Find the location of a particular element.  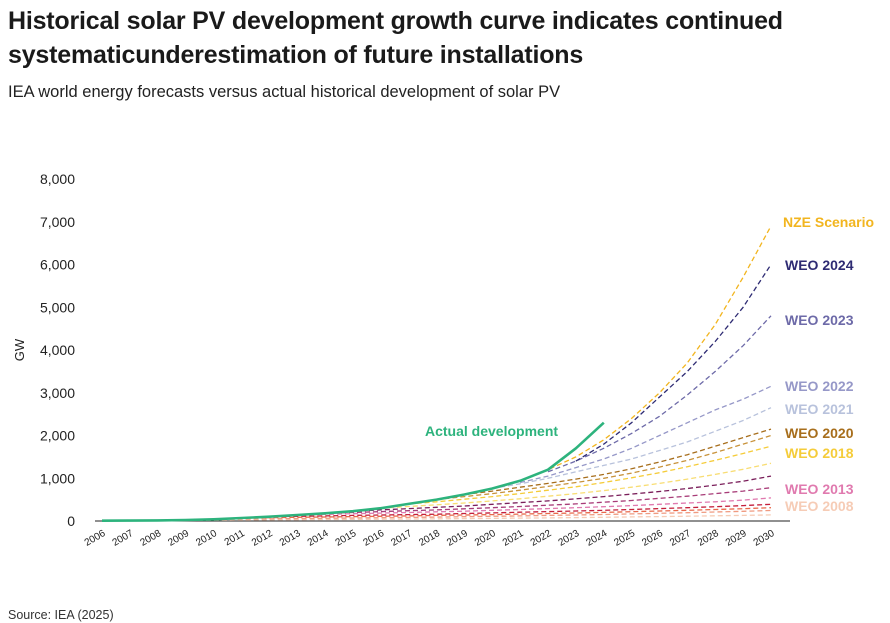

x-tick-label: 2026 is located at coordinates (652, 538).